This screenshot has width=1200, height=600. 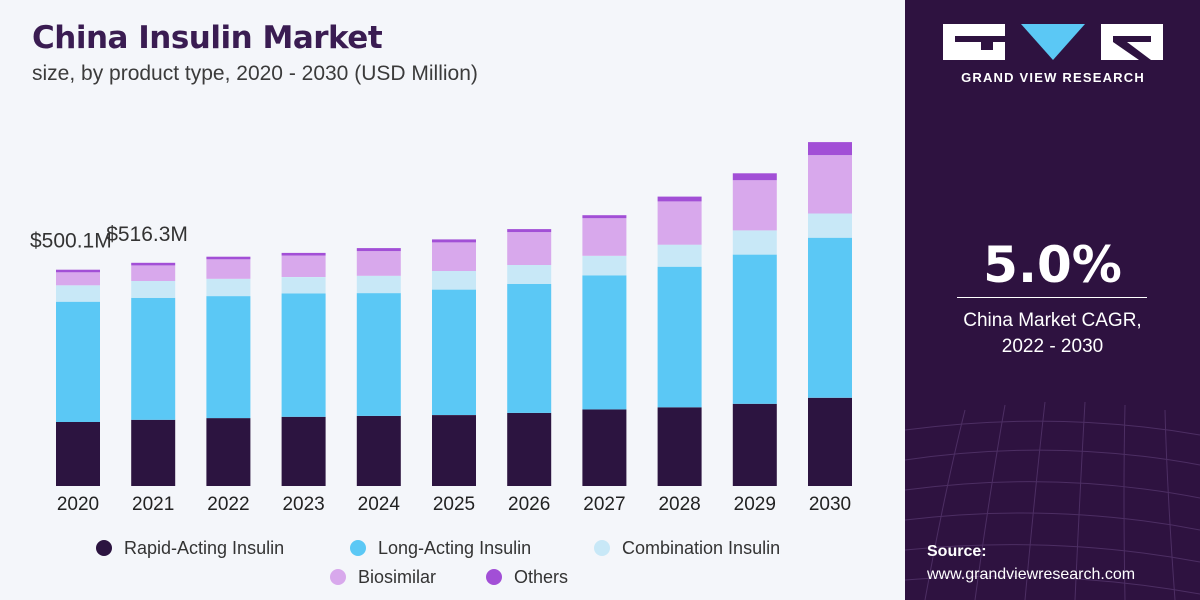 I want to click on divider, so click(x=1052, y=297).